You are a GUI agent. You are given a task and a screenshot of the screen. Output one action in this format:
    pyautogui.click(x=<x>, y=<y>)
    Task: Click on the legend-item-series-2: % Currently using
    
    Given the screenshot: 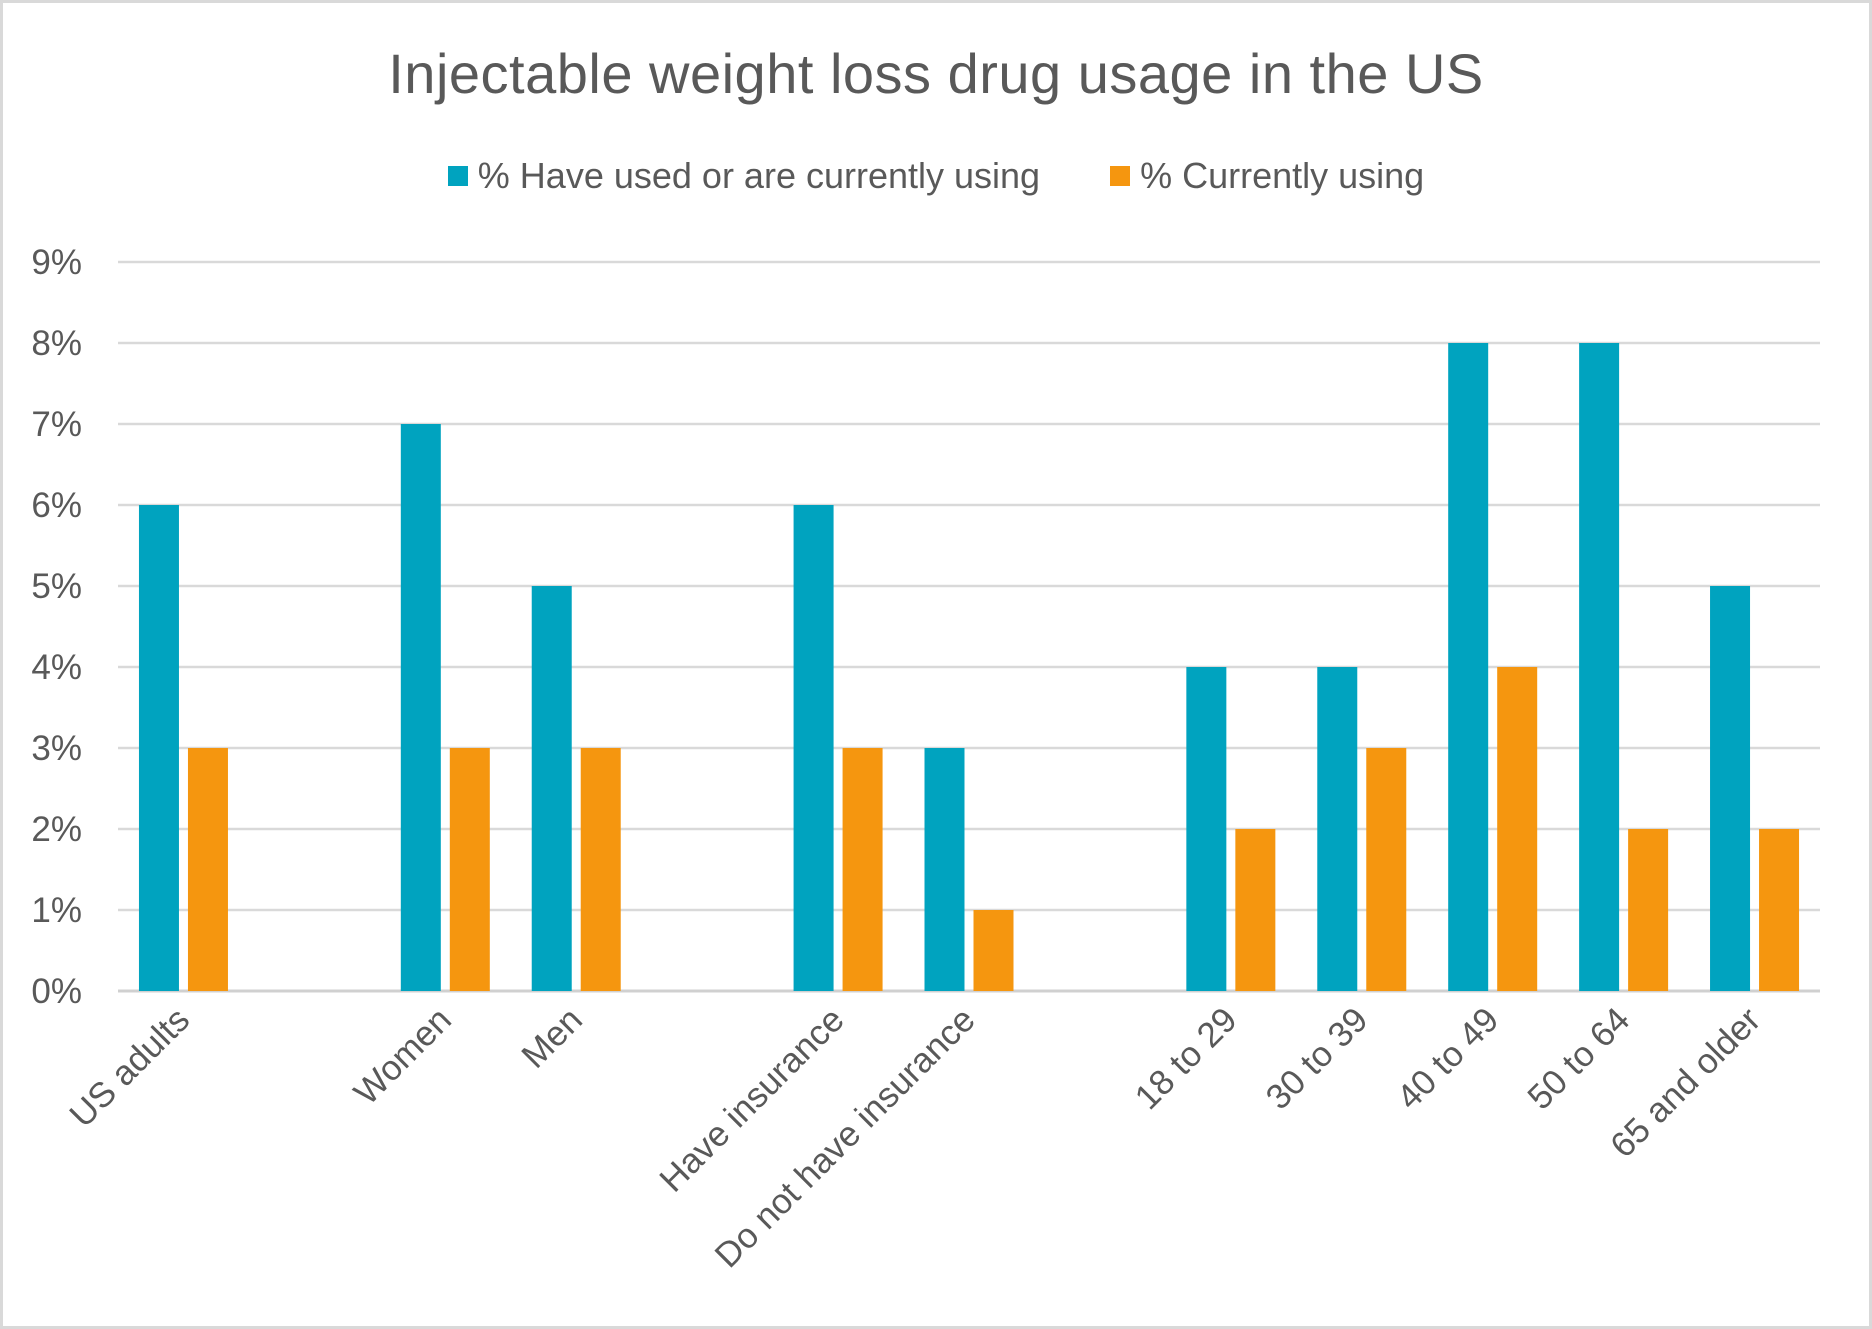 What is the action you would take?
    pyautogui.click(x=1267, y=176)
    